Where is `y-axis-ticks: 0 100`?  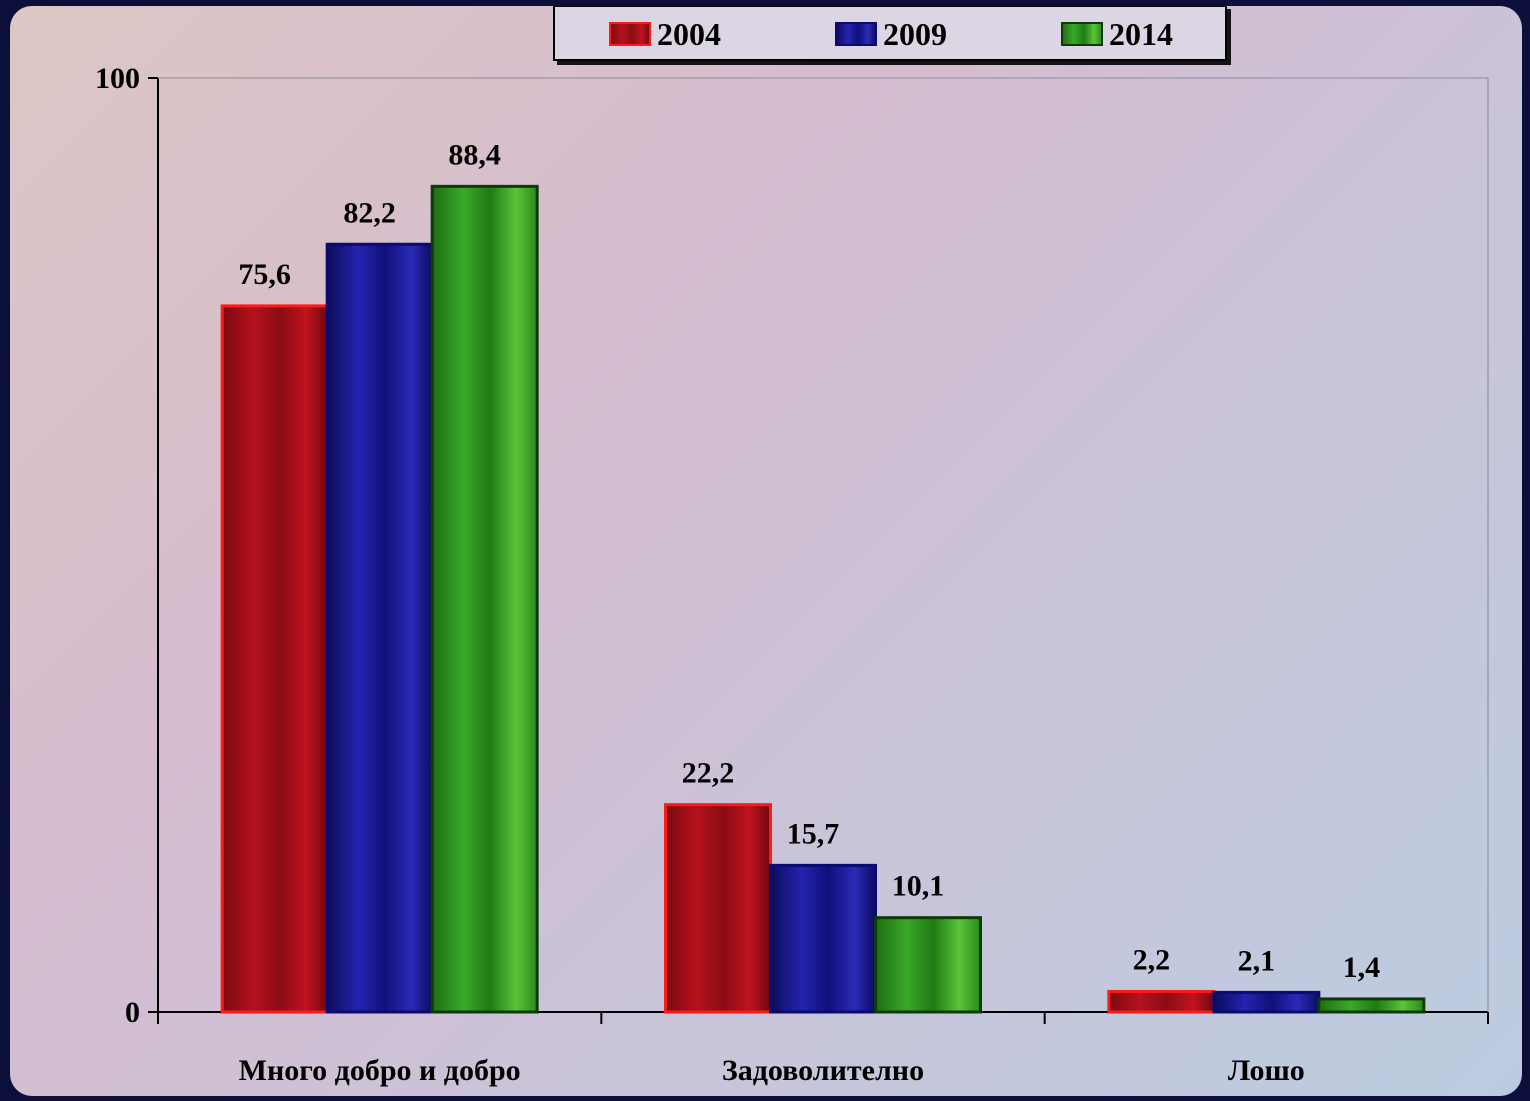
y-axis-ticks: 0 100 is located at coordinates (126, 545).